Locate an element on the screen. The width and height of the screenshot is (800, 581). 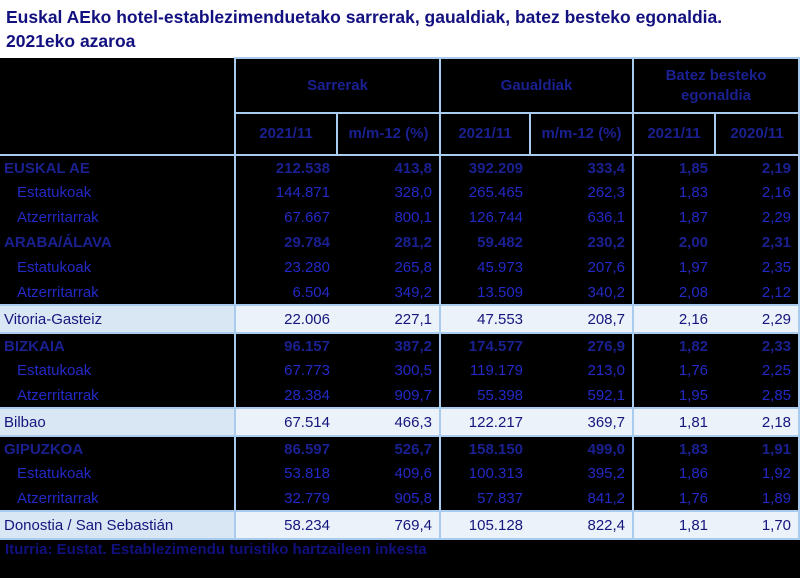
cell-egonaldia-2020-11: 2,12 is located at coordinates (757, 292).